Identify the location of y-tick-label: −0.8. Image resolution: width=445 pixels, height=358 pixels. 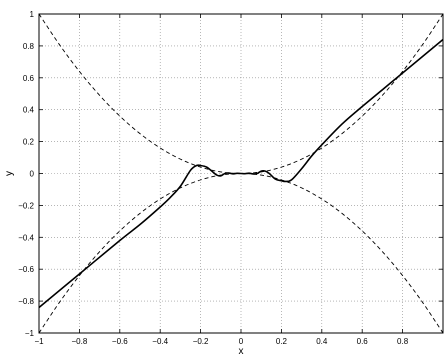
(26, 301).